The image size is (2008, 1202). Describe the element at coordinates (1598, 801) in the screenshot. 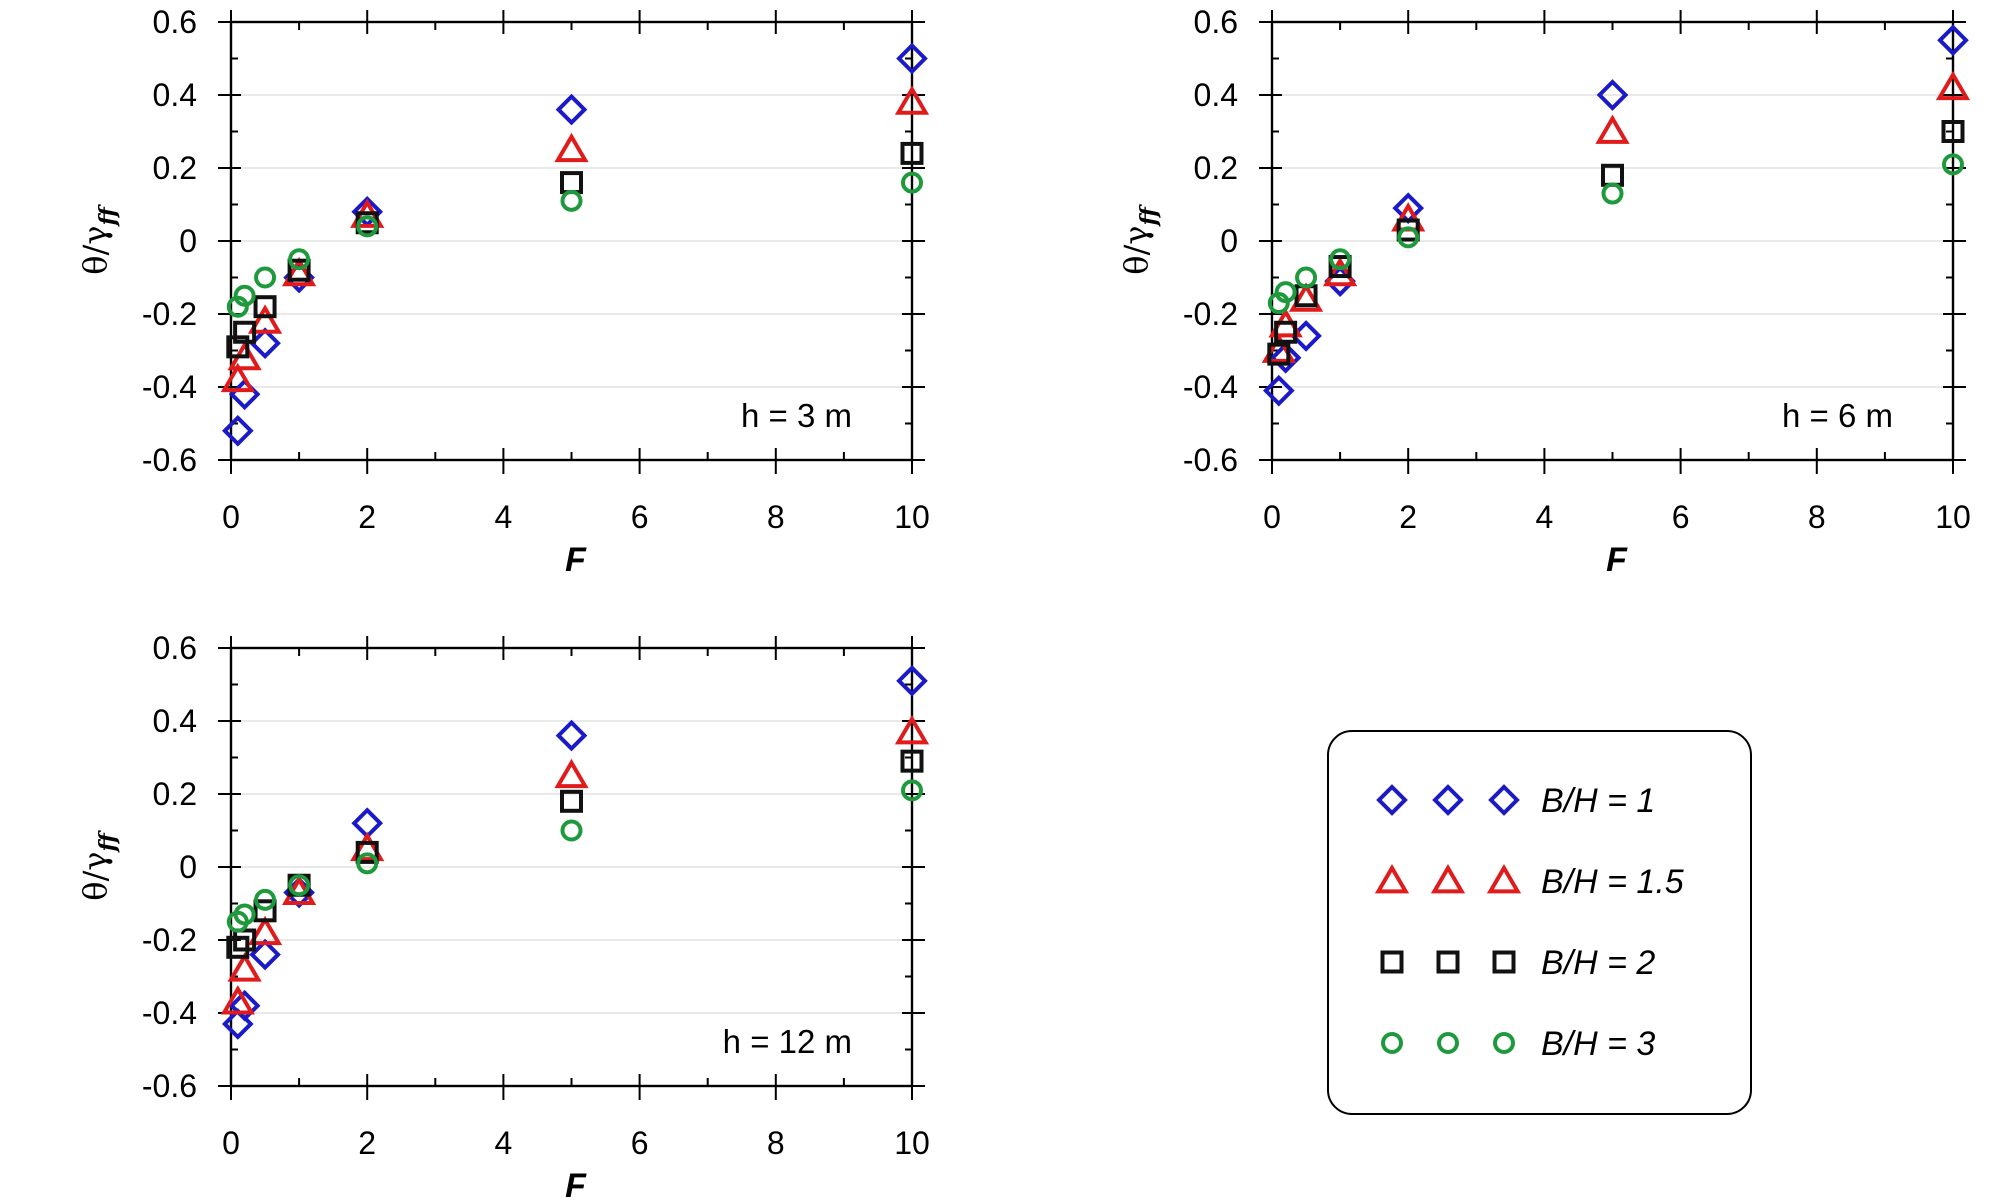

I see `legend-label: B/H = 1` at that location.